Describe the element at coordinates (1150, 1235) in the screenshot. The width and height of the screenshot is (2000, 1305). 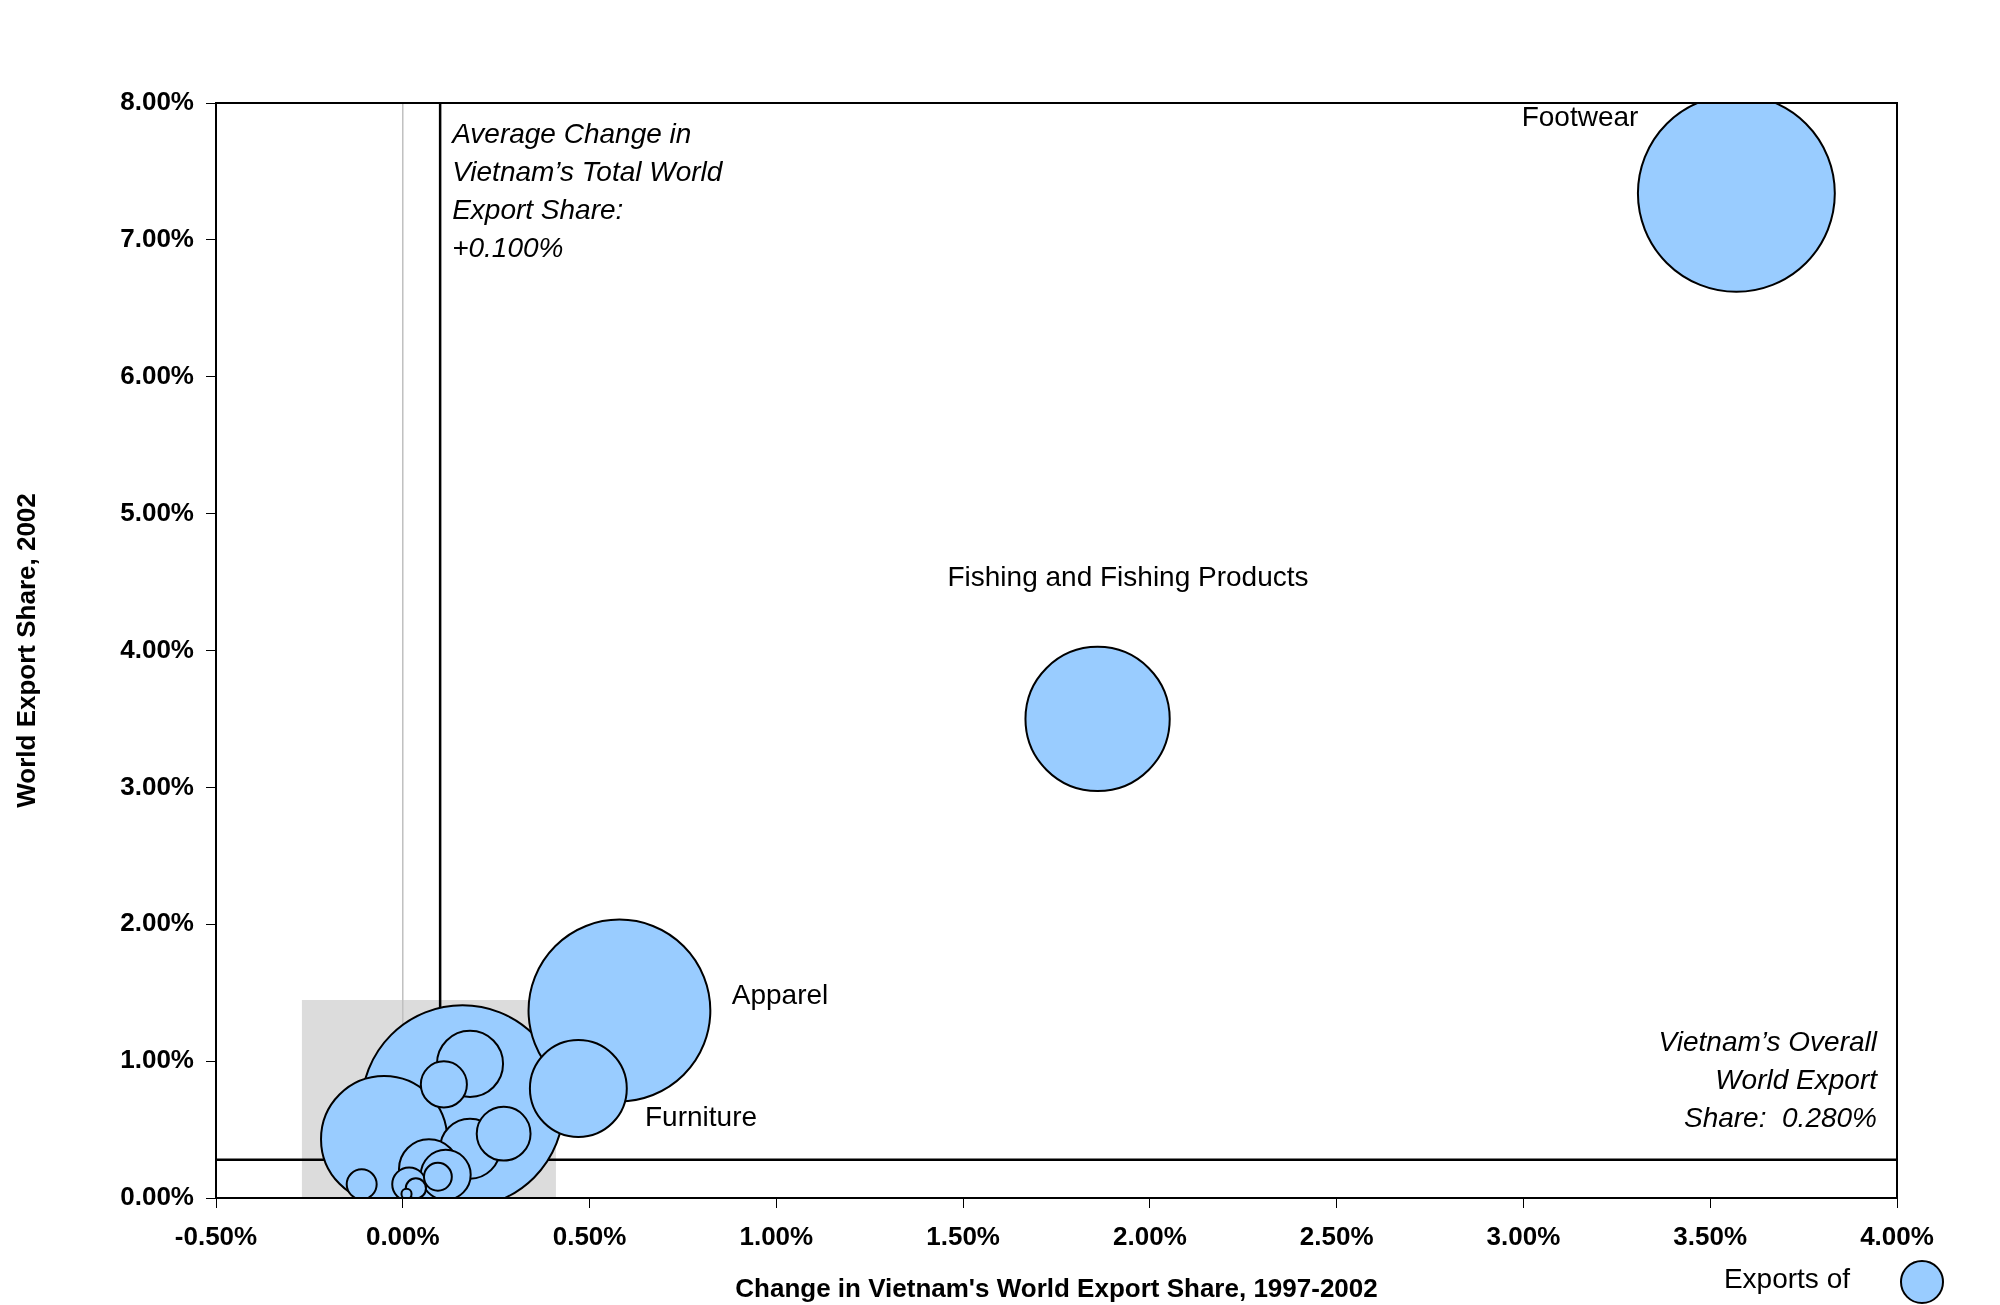
I see `x-tick-label: 2.00%` at that location.